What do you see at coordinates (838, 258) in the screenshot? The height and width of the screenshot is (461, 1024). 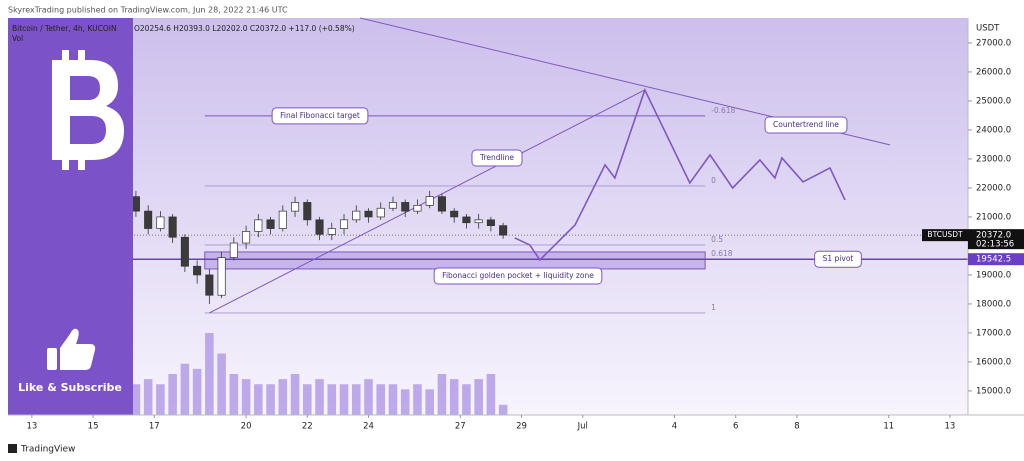 I see `annotation-label: S1 pivot` at bounding box center [838, 258].